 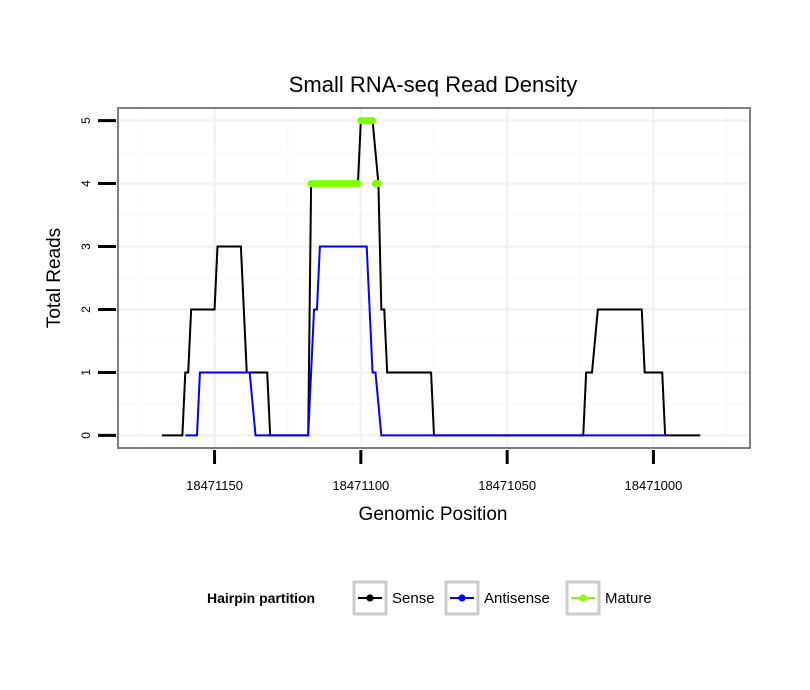 What do you see at coordinates (86, 372) in the screenshot?
I see `y-tick-label: 1` at bounding box center [86, 372].